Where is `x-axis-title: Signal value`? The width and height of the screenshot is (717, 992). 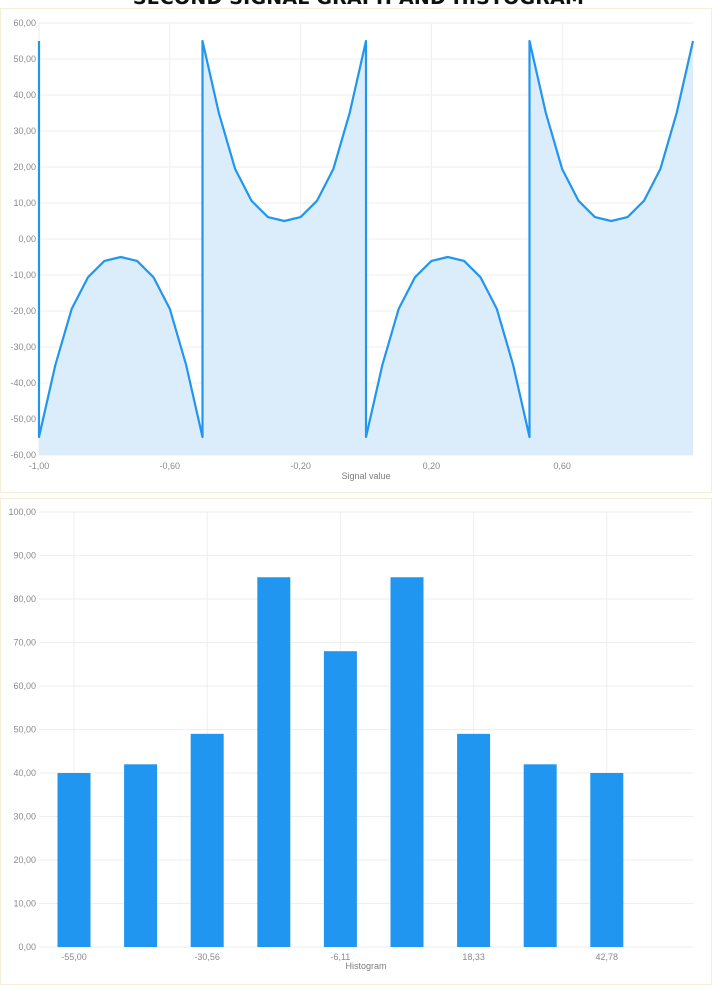 x-axis-title: Signal value is located at coordinates (365, 476).